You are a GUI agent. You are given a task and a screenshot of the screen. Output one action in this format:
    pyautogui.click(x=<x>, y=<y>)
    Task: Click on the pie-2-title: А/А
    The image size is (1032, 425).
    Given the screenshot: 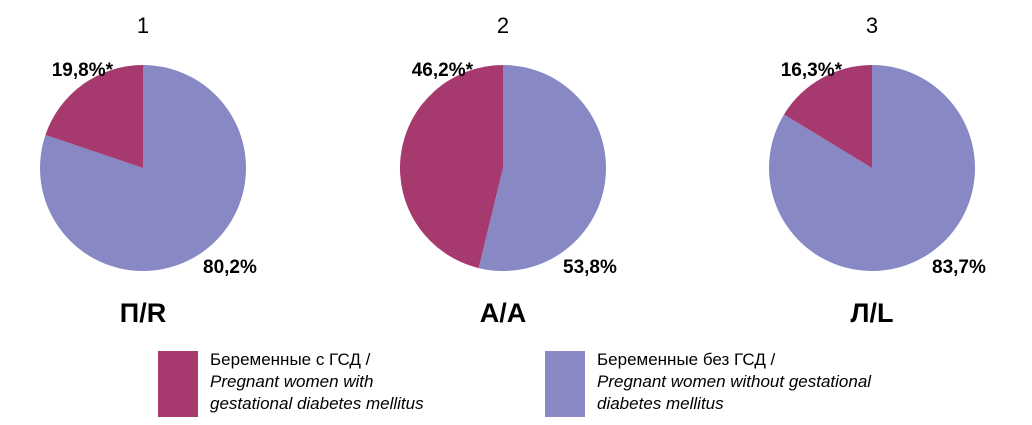 What is the action you would take?
    pyautogui.click(x=503, y=313)
    